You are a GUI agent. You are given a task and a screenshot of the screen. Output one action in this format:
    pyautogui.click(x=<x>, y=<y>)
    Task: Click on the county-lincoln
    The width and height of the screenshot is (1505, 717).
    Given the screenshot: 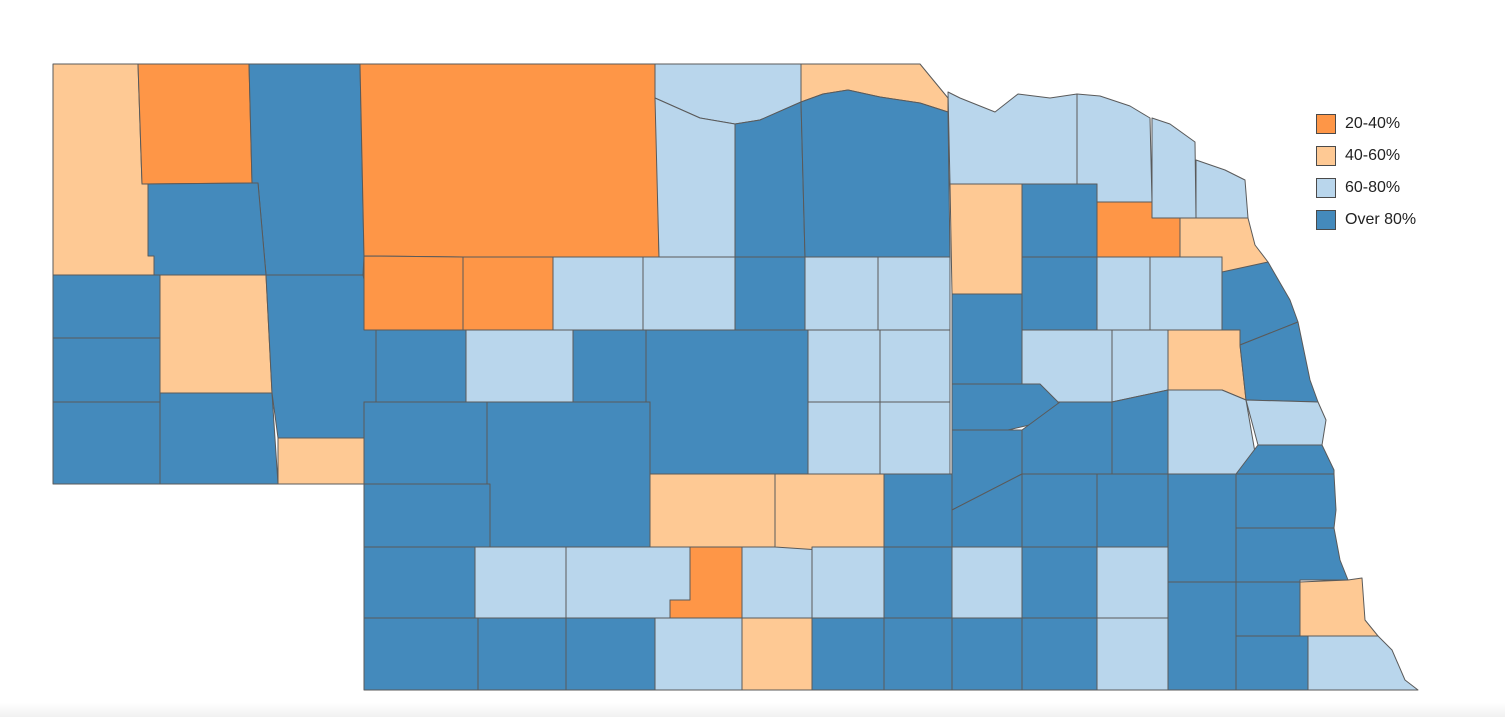 What is the action you would take?
    pyautogui.click(x=568, y=474)
    